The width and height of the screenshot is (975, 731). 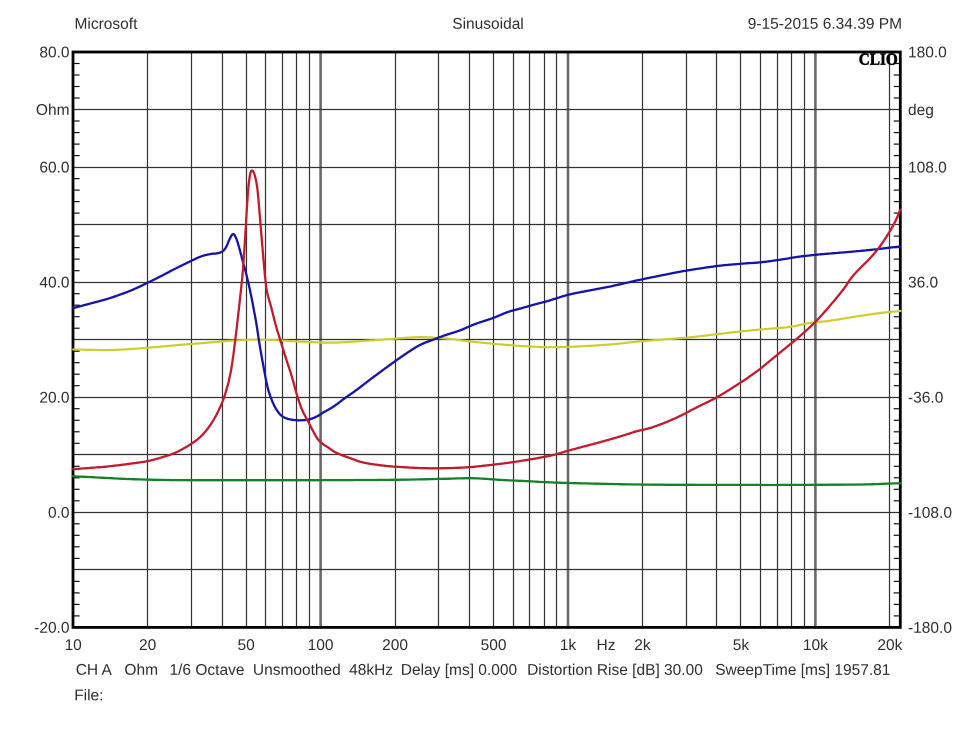 I want to click on svg-text: -180.0, so click(x=930, y=628).